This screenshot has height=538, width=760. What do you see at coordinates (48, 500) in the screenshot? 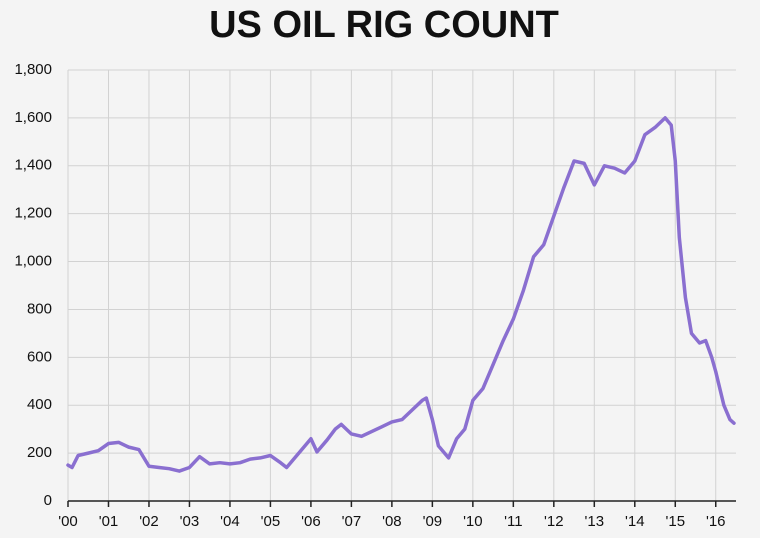
I see `y-tick-label: 0` at bounding box center [48, 500].